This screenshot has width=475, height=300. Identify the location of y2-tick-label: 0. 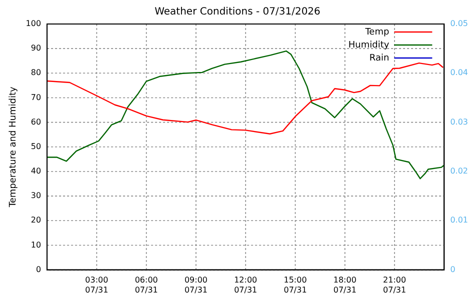
(453, 269).